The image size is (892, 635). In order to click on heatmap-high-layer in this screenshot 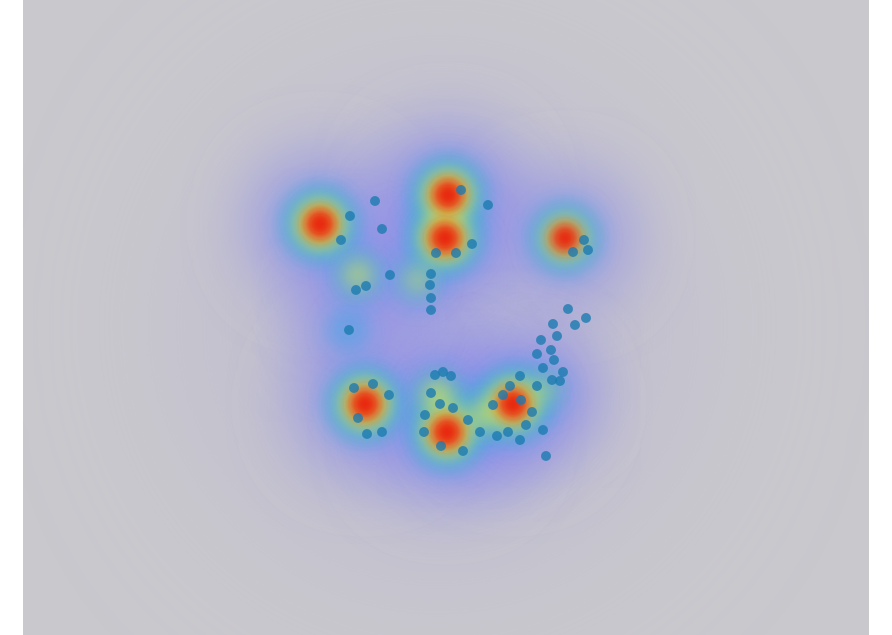, I will do `click(442, 313)`.